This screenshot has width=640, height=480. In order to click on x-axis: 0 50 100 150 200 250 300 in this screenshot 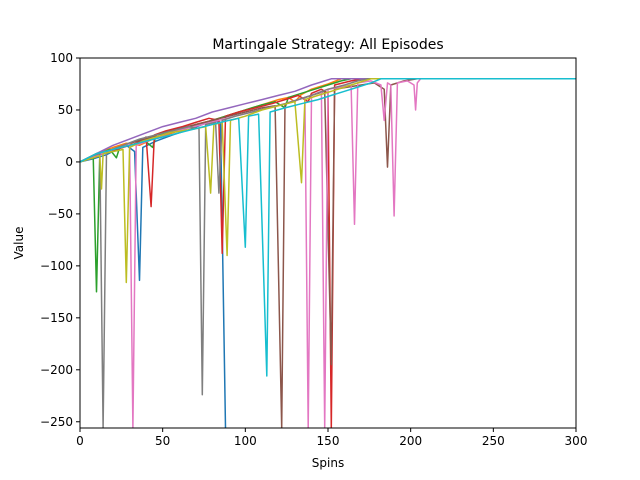, I will do `click(331, 438)`.